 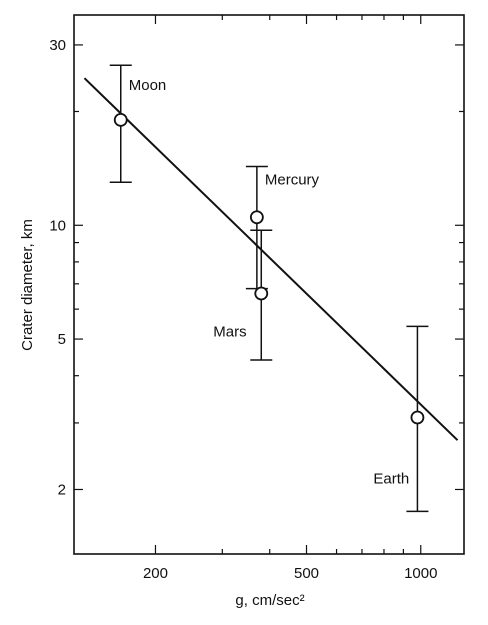 What do you see at coordinates (417, 417) in the screenshot?
I see `point-earth` at bounding box center [417, 417].